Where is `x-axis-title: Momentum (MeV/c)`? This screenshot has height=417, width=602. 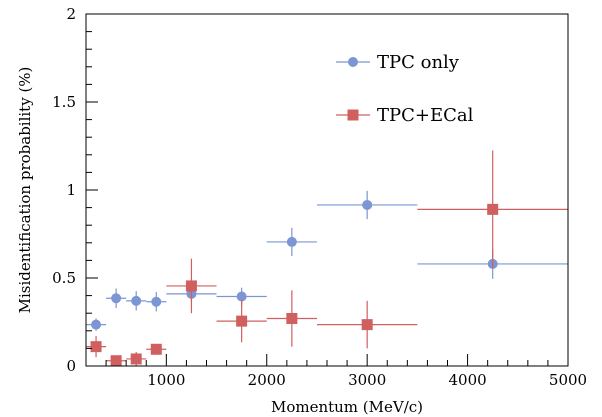 x-axis-title: Momentum (MeV/c) is located at coordinates (347, 407).